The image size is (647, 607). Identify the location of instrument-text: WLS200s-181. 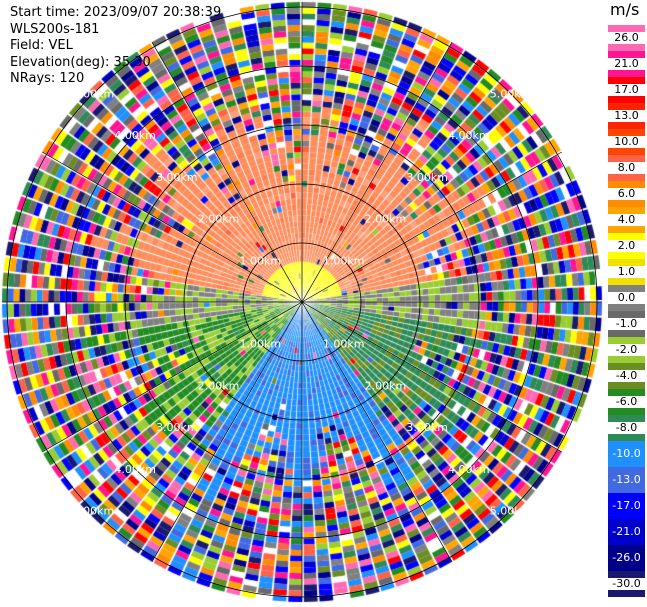
(55, 29).